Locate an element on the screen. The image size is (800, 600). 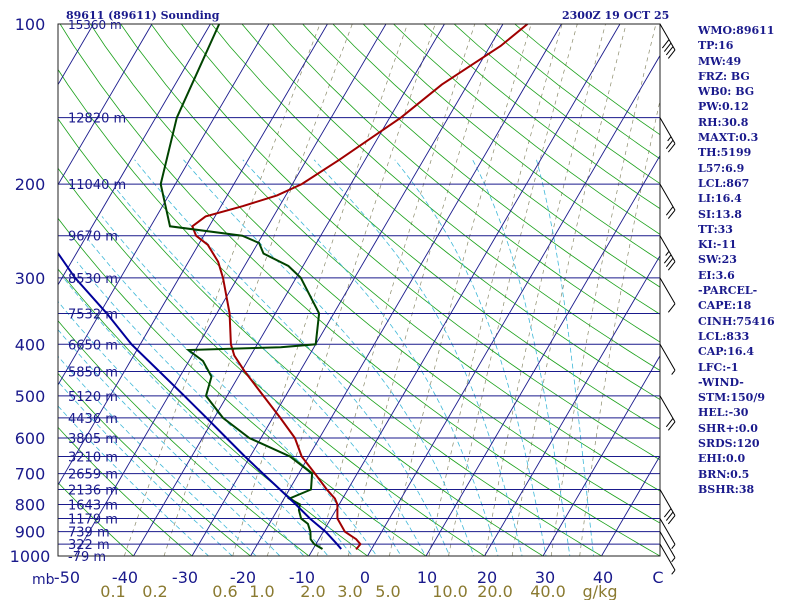
index-item: SHR+:0.0 is located at coordinates (728, 428).